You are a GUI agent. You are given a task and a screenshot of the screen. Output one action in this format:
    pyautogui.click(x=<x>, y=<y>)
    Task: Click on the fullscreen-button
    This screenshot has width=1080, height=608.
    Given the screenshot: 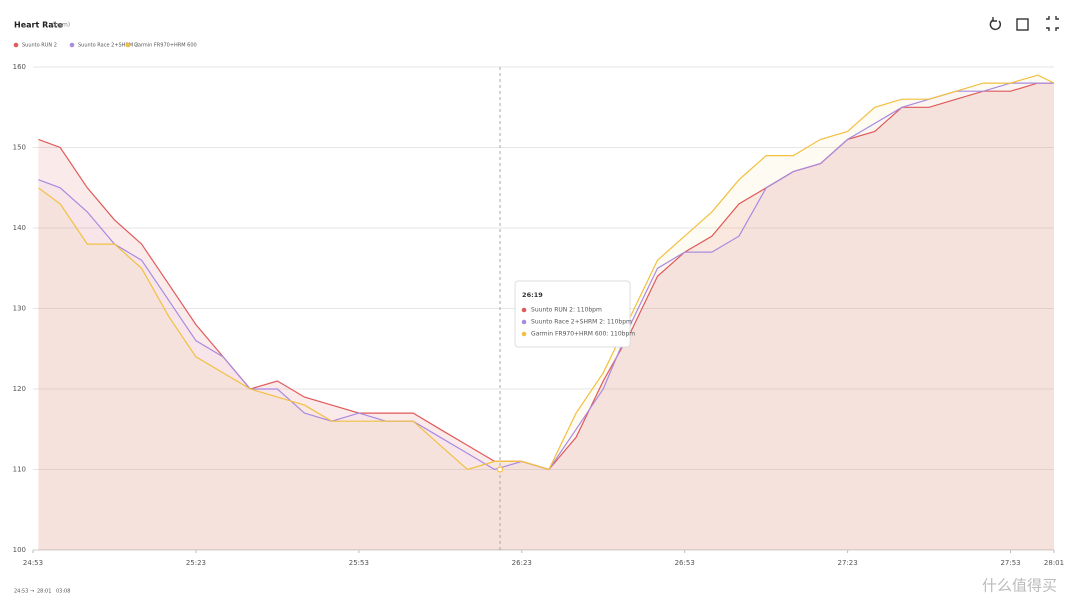 What is the action you would take?
    pyautogui.click(x=1052, y=23)
    